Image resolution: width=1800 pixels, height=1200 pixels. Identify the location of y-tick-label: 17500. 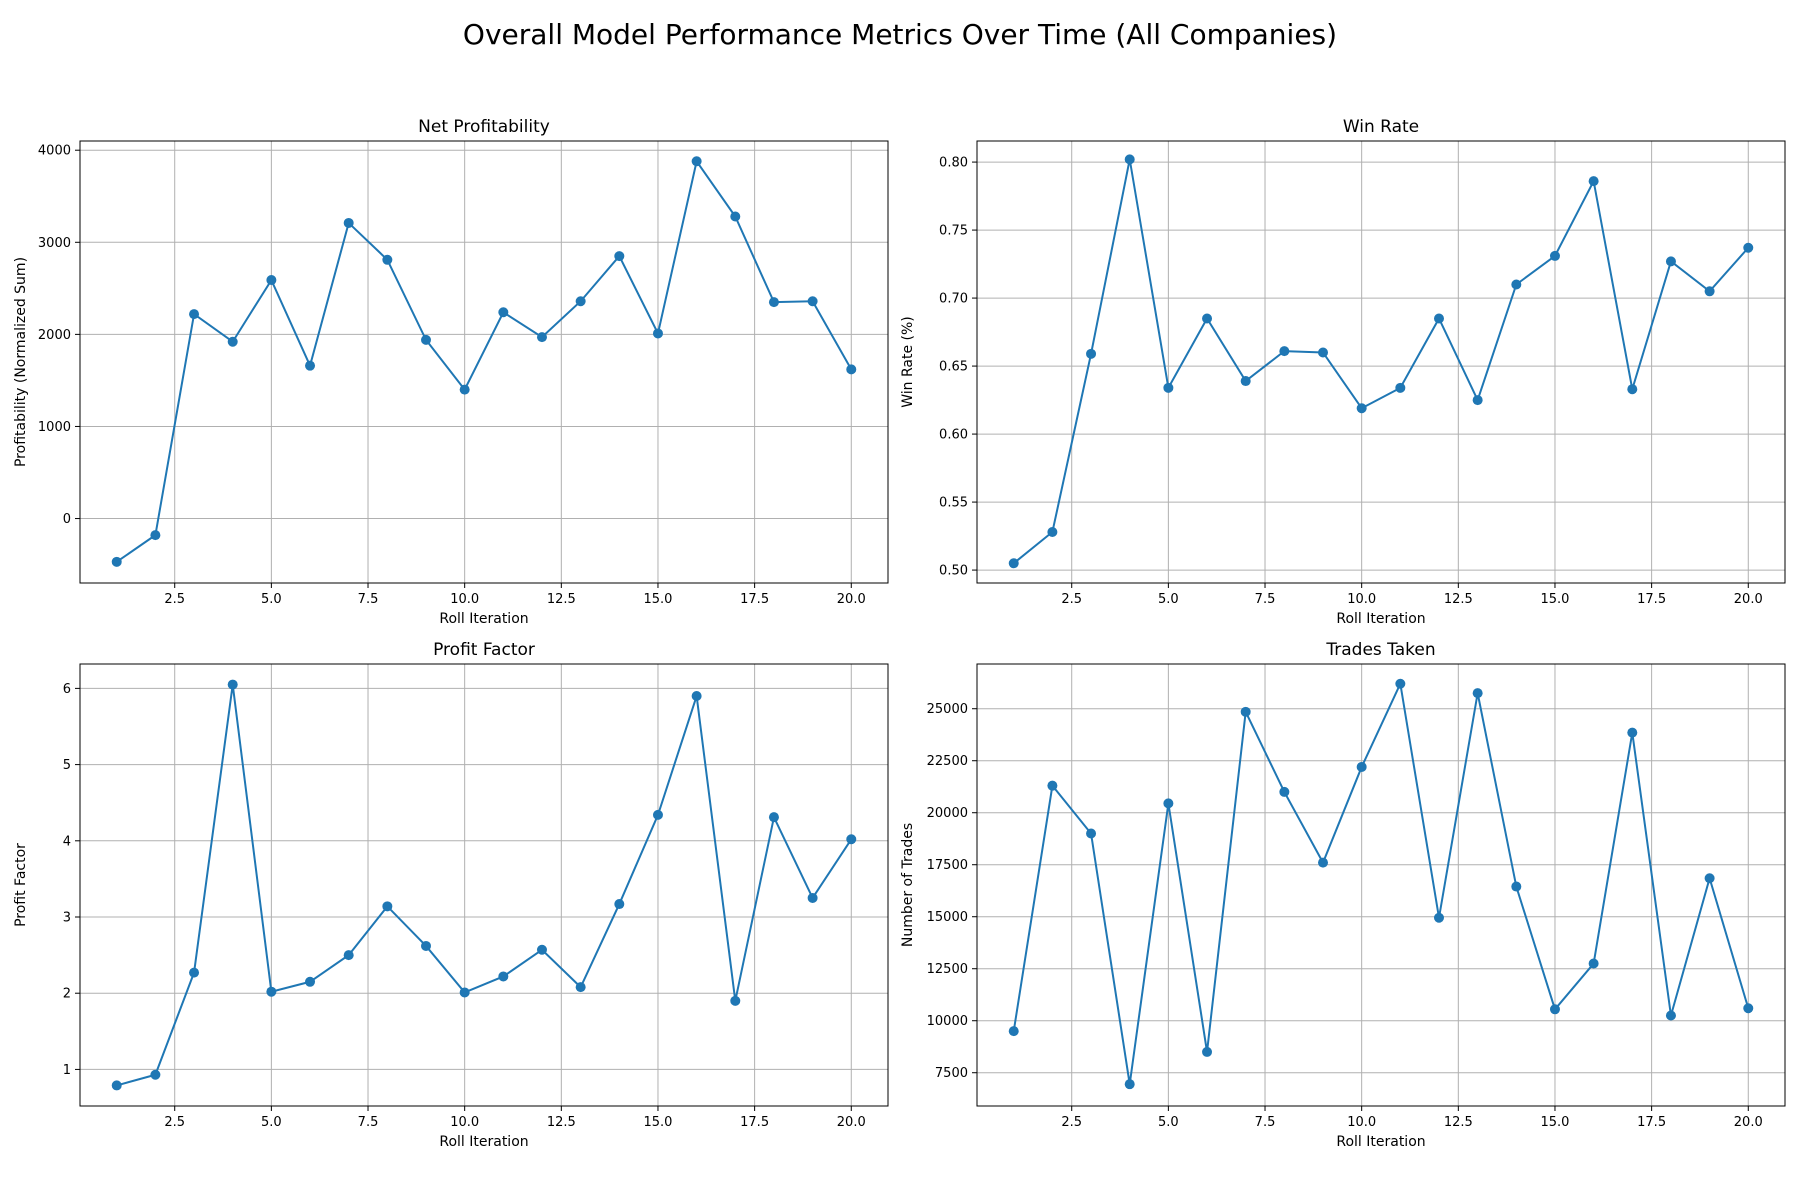
(947, 865).